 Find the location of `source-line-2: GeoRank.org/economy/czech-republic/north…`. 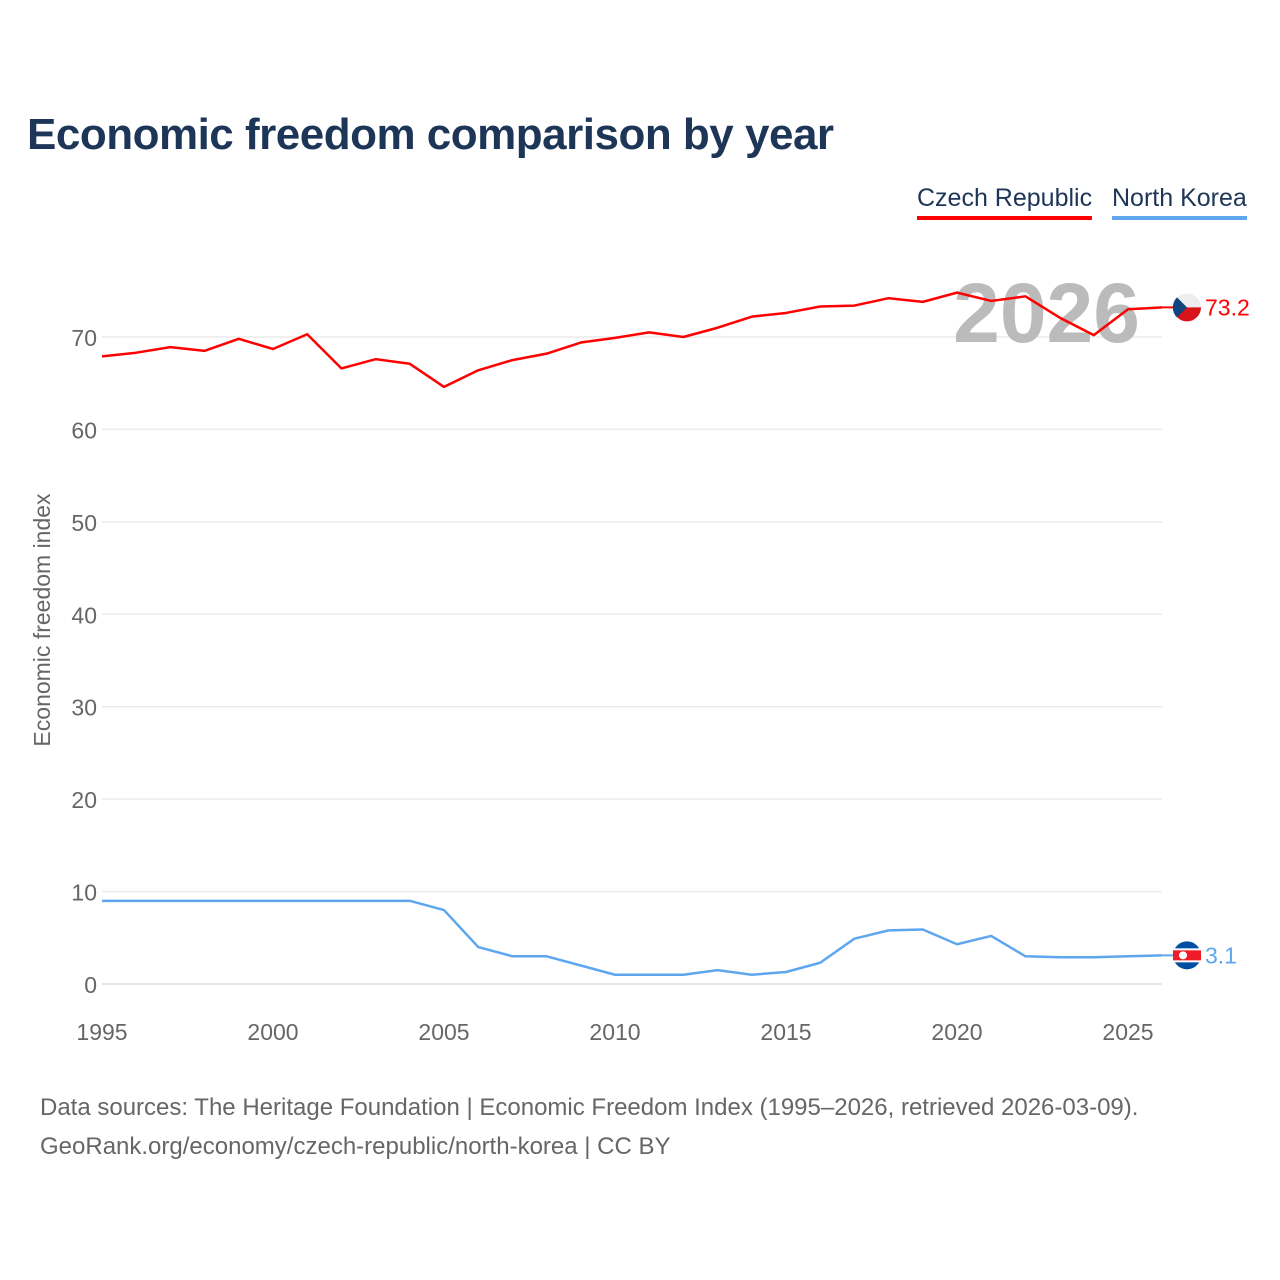

source-line-2: GeoRank.org/economy/czech-republic/north… is located at coordinates (355, 1146).